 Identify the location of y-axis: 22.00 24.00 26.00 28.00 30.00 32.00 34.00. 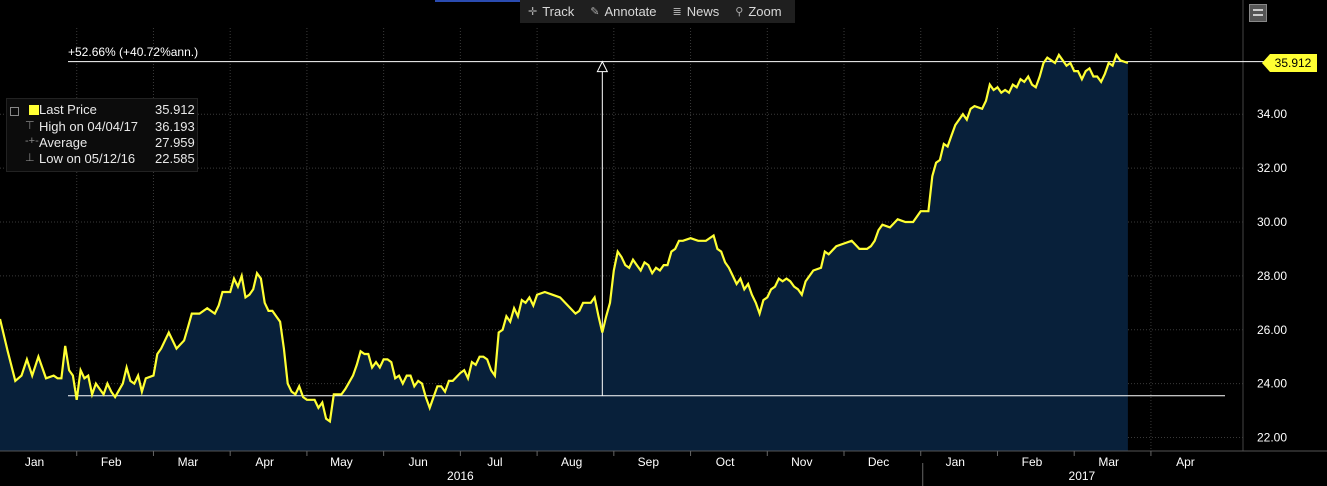
(1272, 275).